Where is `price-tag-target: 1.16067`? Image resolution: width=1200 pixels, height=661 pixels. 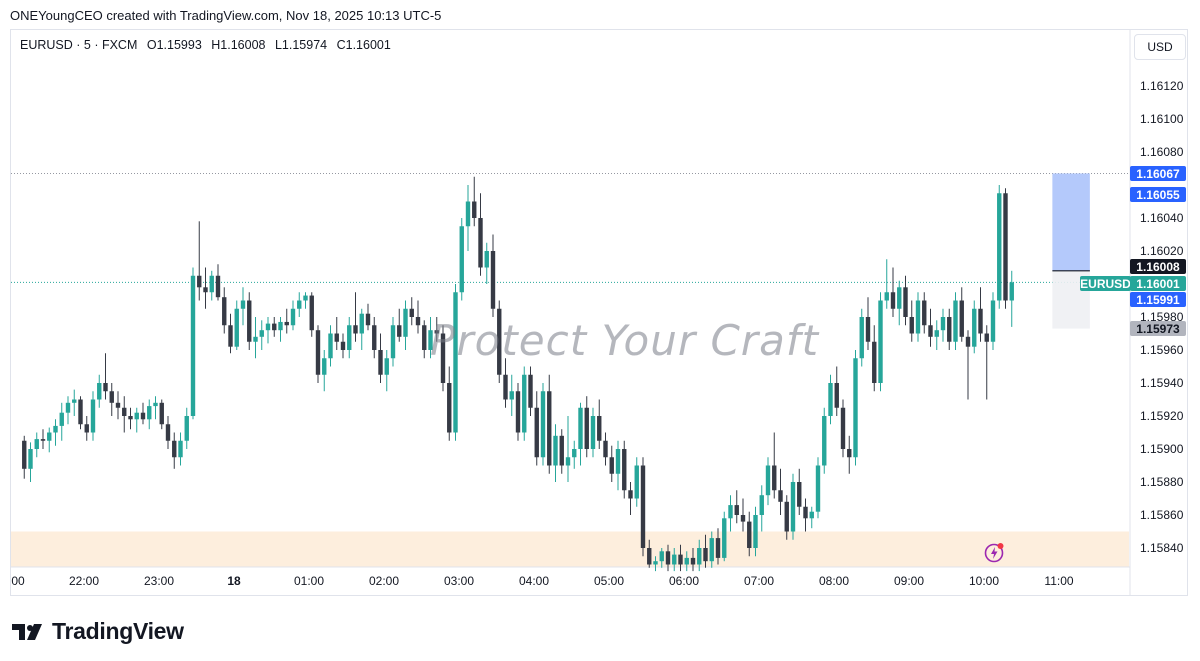 price-tag-target: 1.16067 is located at coordinates (1158, 173).